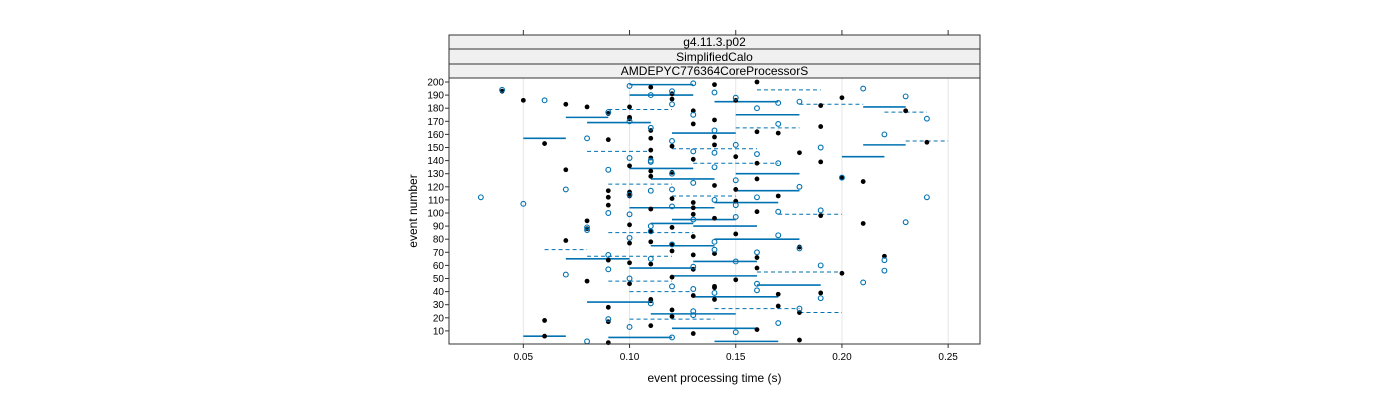 This screenshot has width=1400, height=400. Describe the element at coordinates (413, 210) in the screenshot. I see `y-axis-title: event number` at that location.